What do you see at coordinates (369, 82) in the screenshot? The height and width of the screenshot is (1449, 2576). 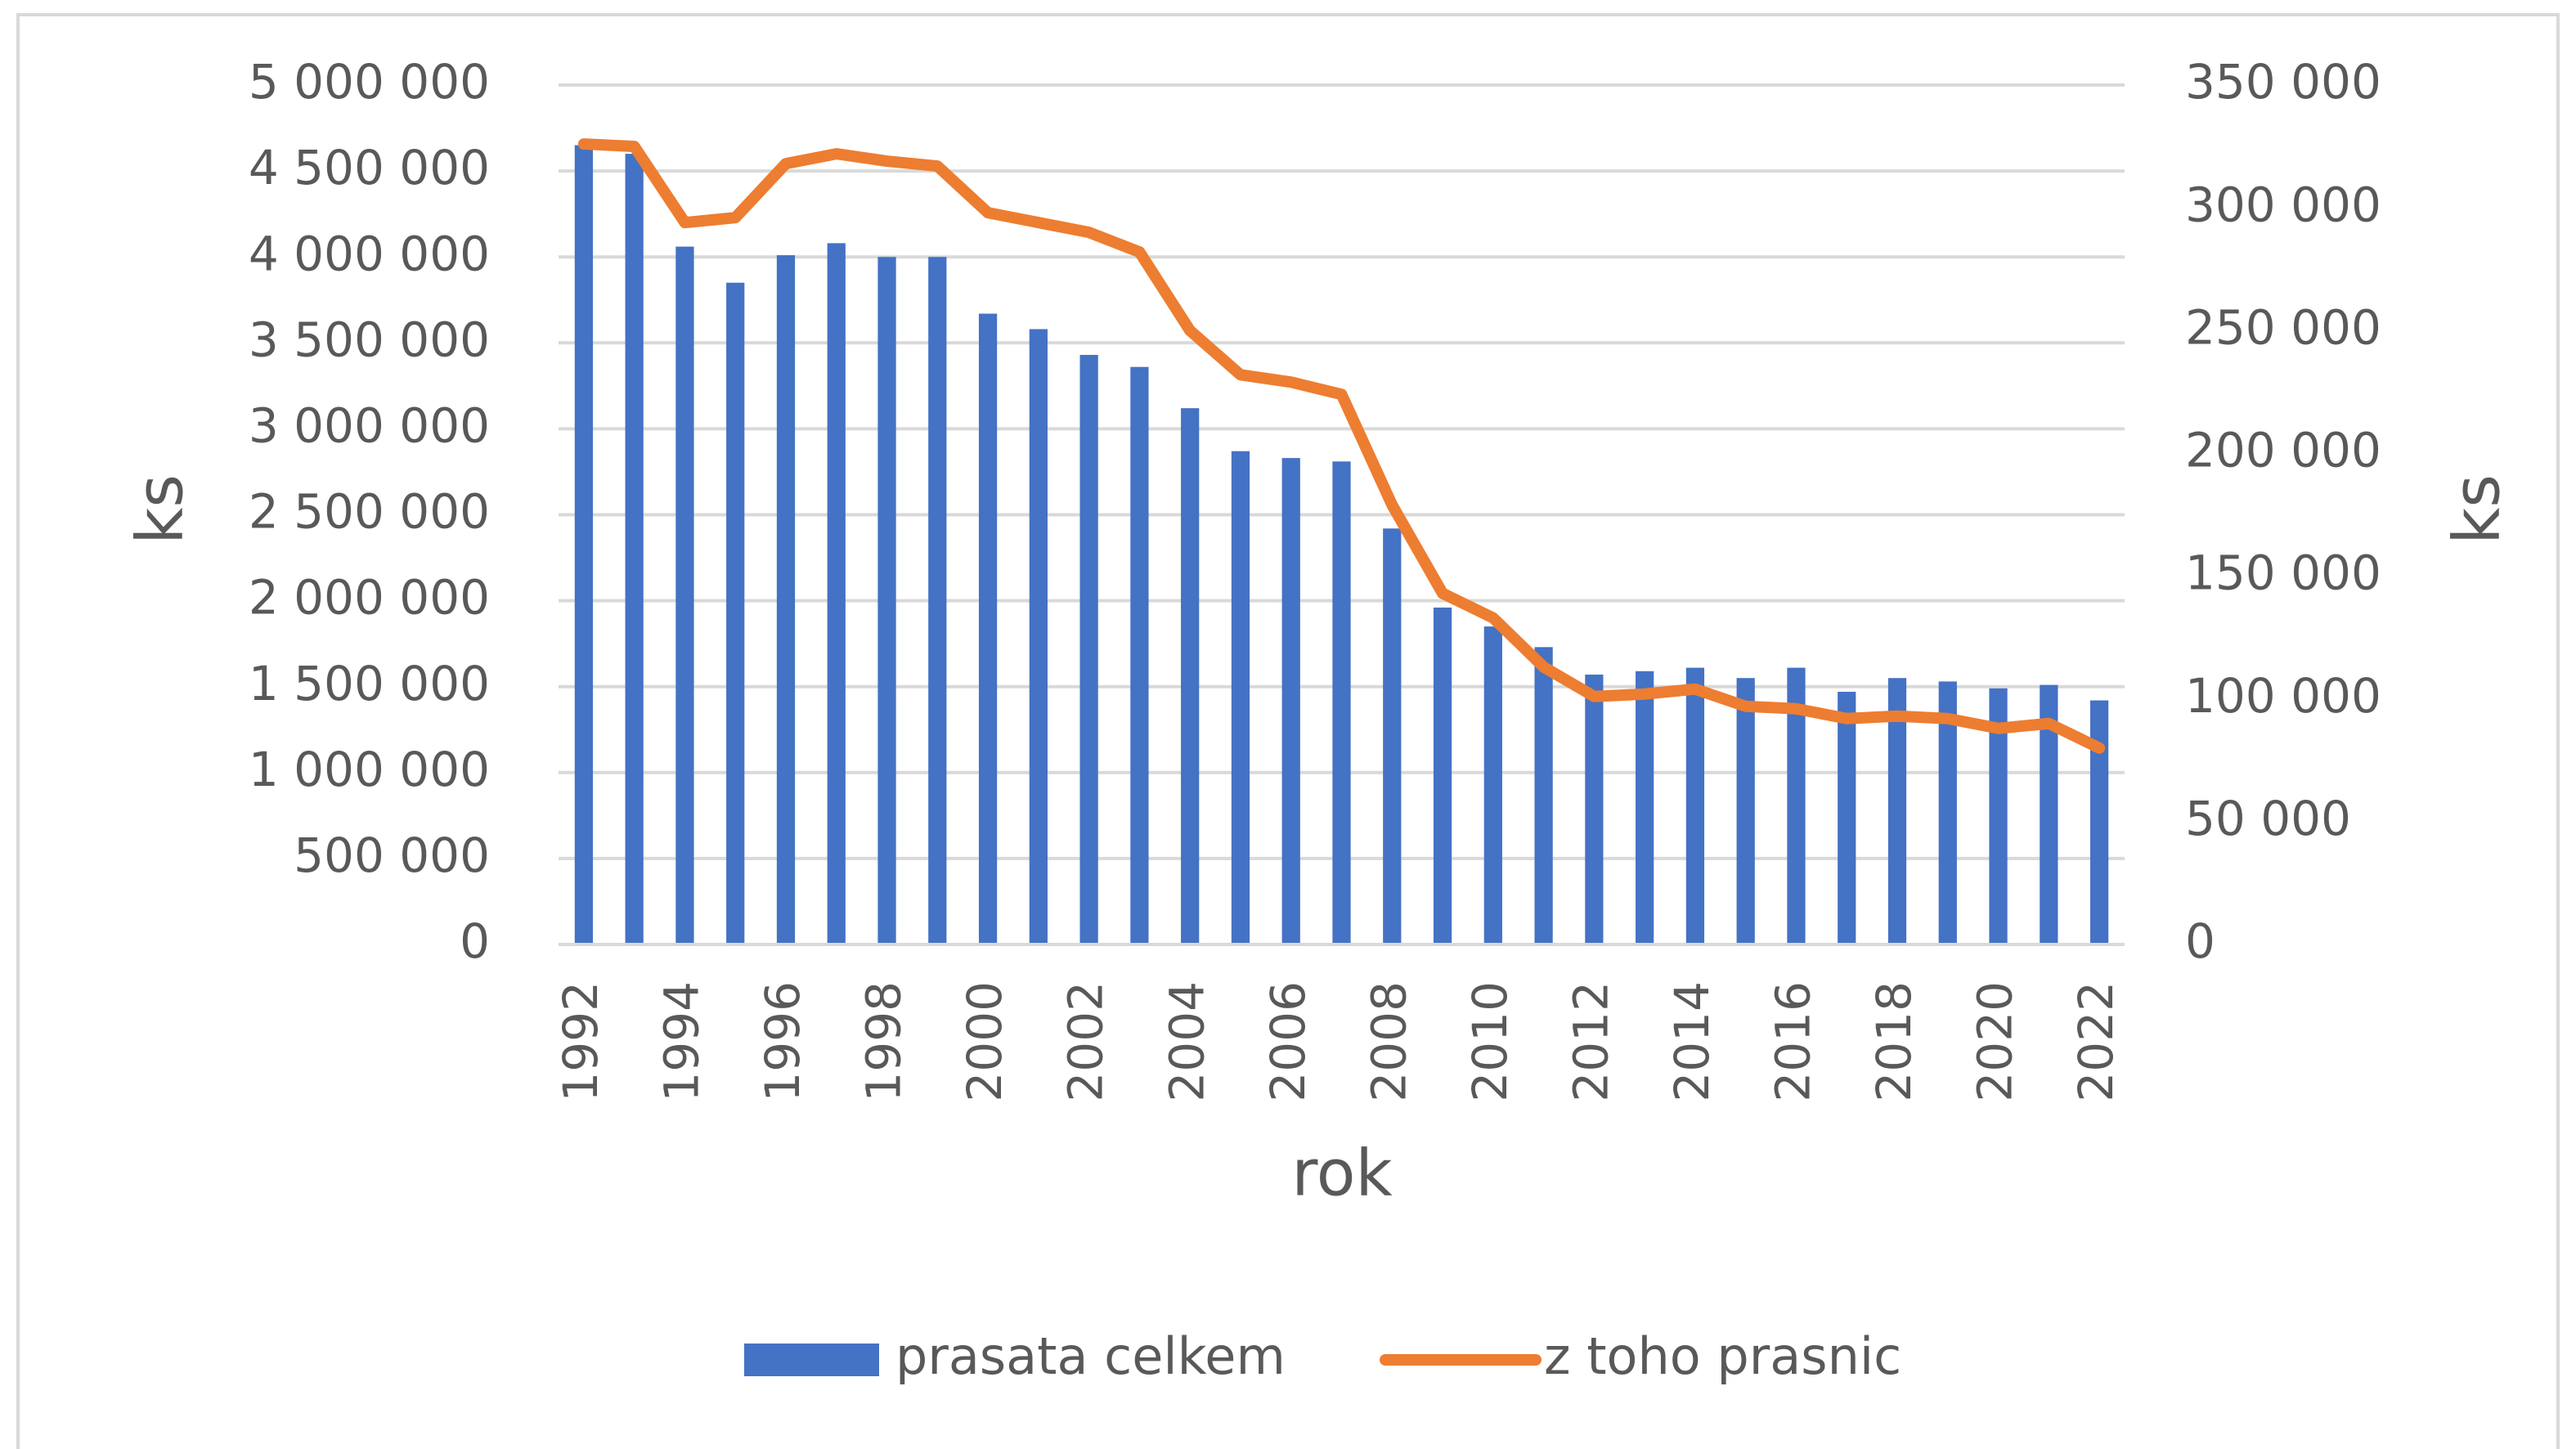 I see `y-tick-label: 5 000 000` at bounding box center [369, 82].